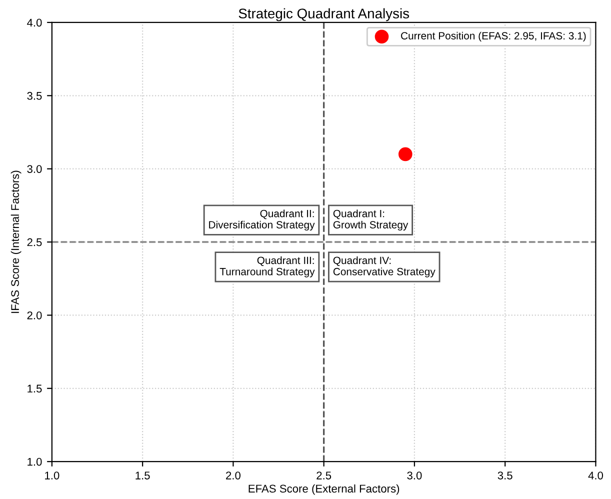 The image size is (611, 499). Describe the element at coordinates (324, 489) in the screenshot. I see `x-axis-title: EFAS Score (External Factors)` at that location.